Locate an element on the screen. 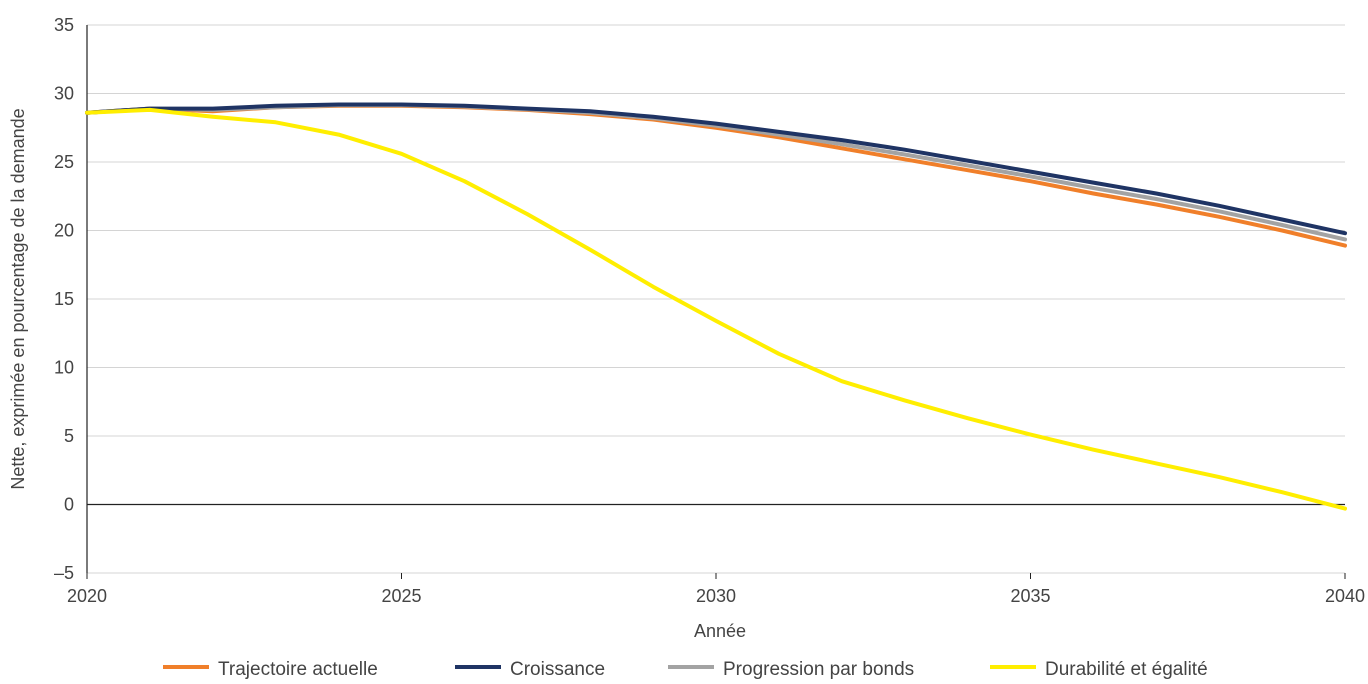  legend-label: Trajectoire actuelle is located at coordinates (298, 669).